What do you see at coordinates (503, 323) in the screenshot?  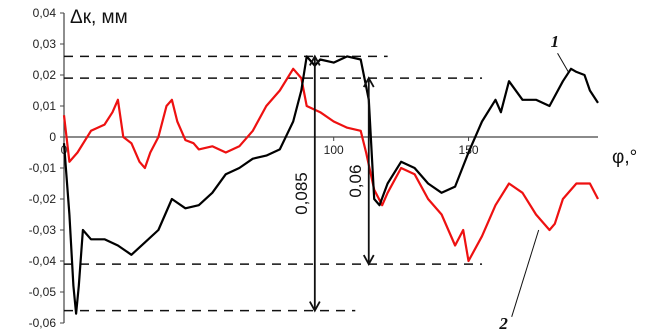 I see `curve-label-2: 2` at bounding box center [503, 323].